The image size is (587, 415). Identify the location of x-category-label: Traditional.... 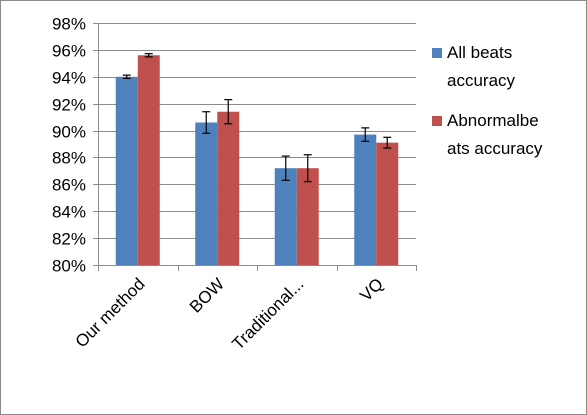
(267, 313).